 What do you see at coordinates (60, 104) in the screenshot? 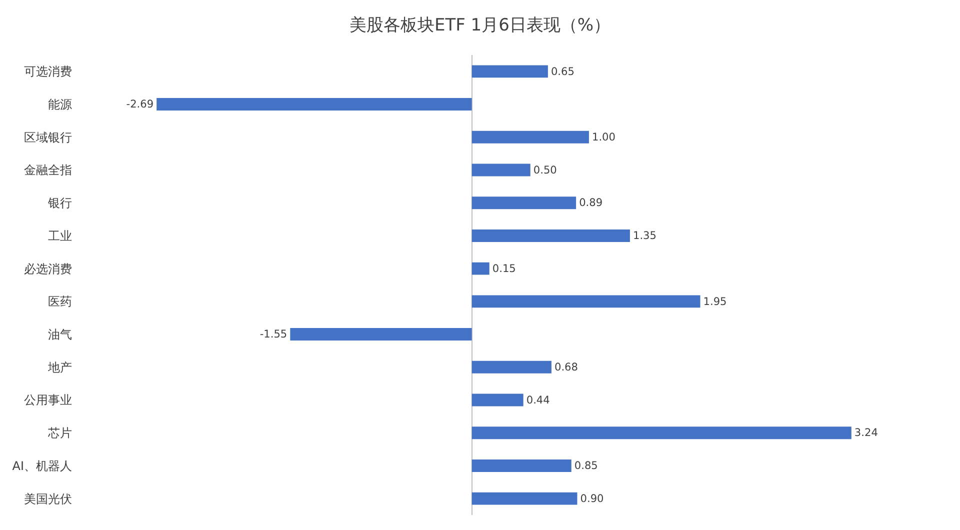
I see `y-tick-label: 能源` at bounding box center [60, 104].